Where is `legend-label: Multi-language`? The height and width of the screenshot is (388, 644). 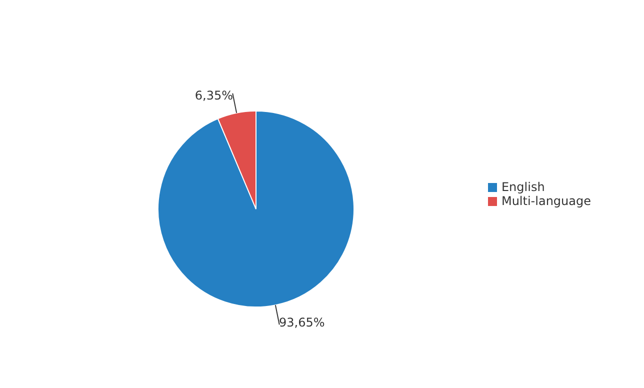 legend-label: Multi-language is located at coordinates (546, 201).